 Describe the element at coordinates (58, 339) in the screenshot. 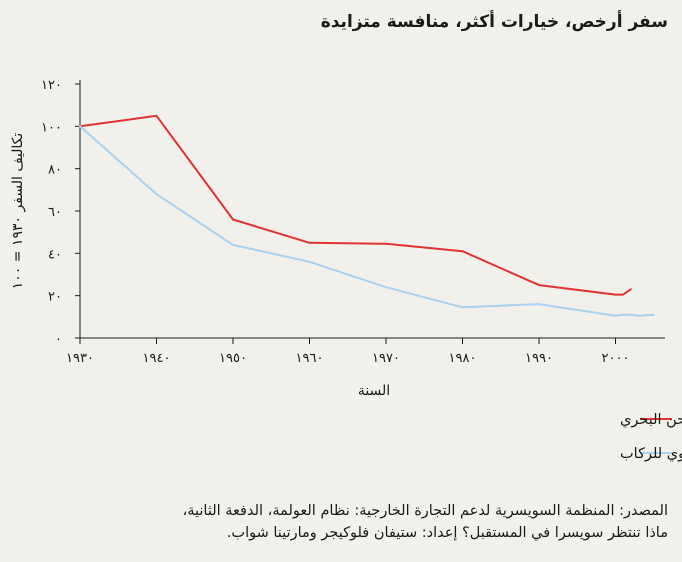

I see `y-tick-label: ٠` at that location.